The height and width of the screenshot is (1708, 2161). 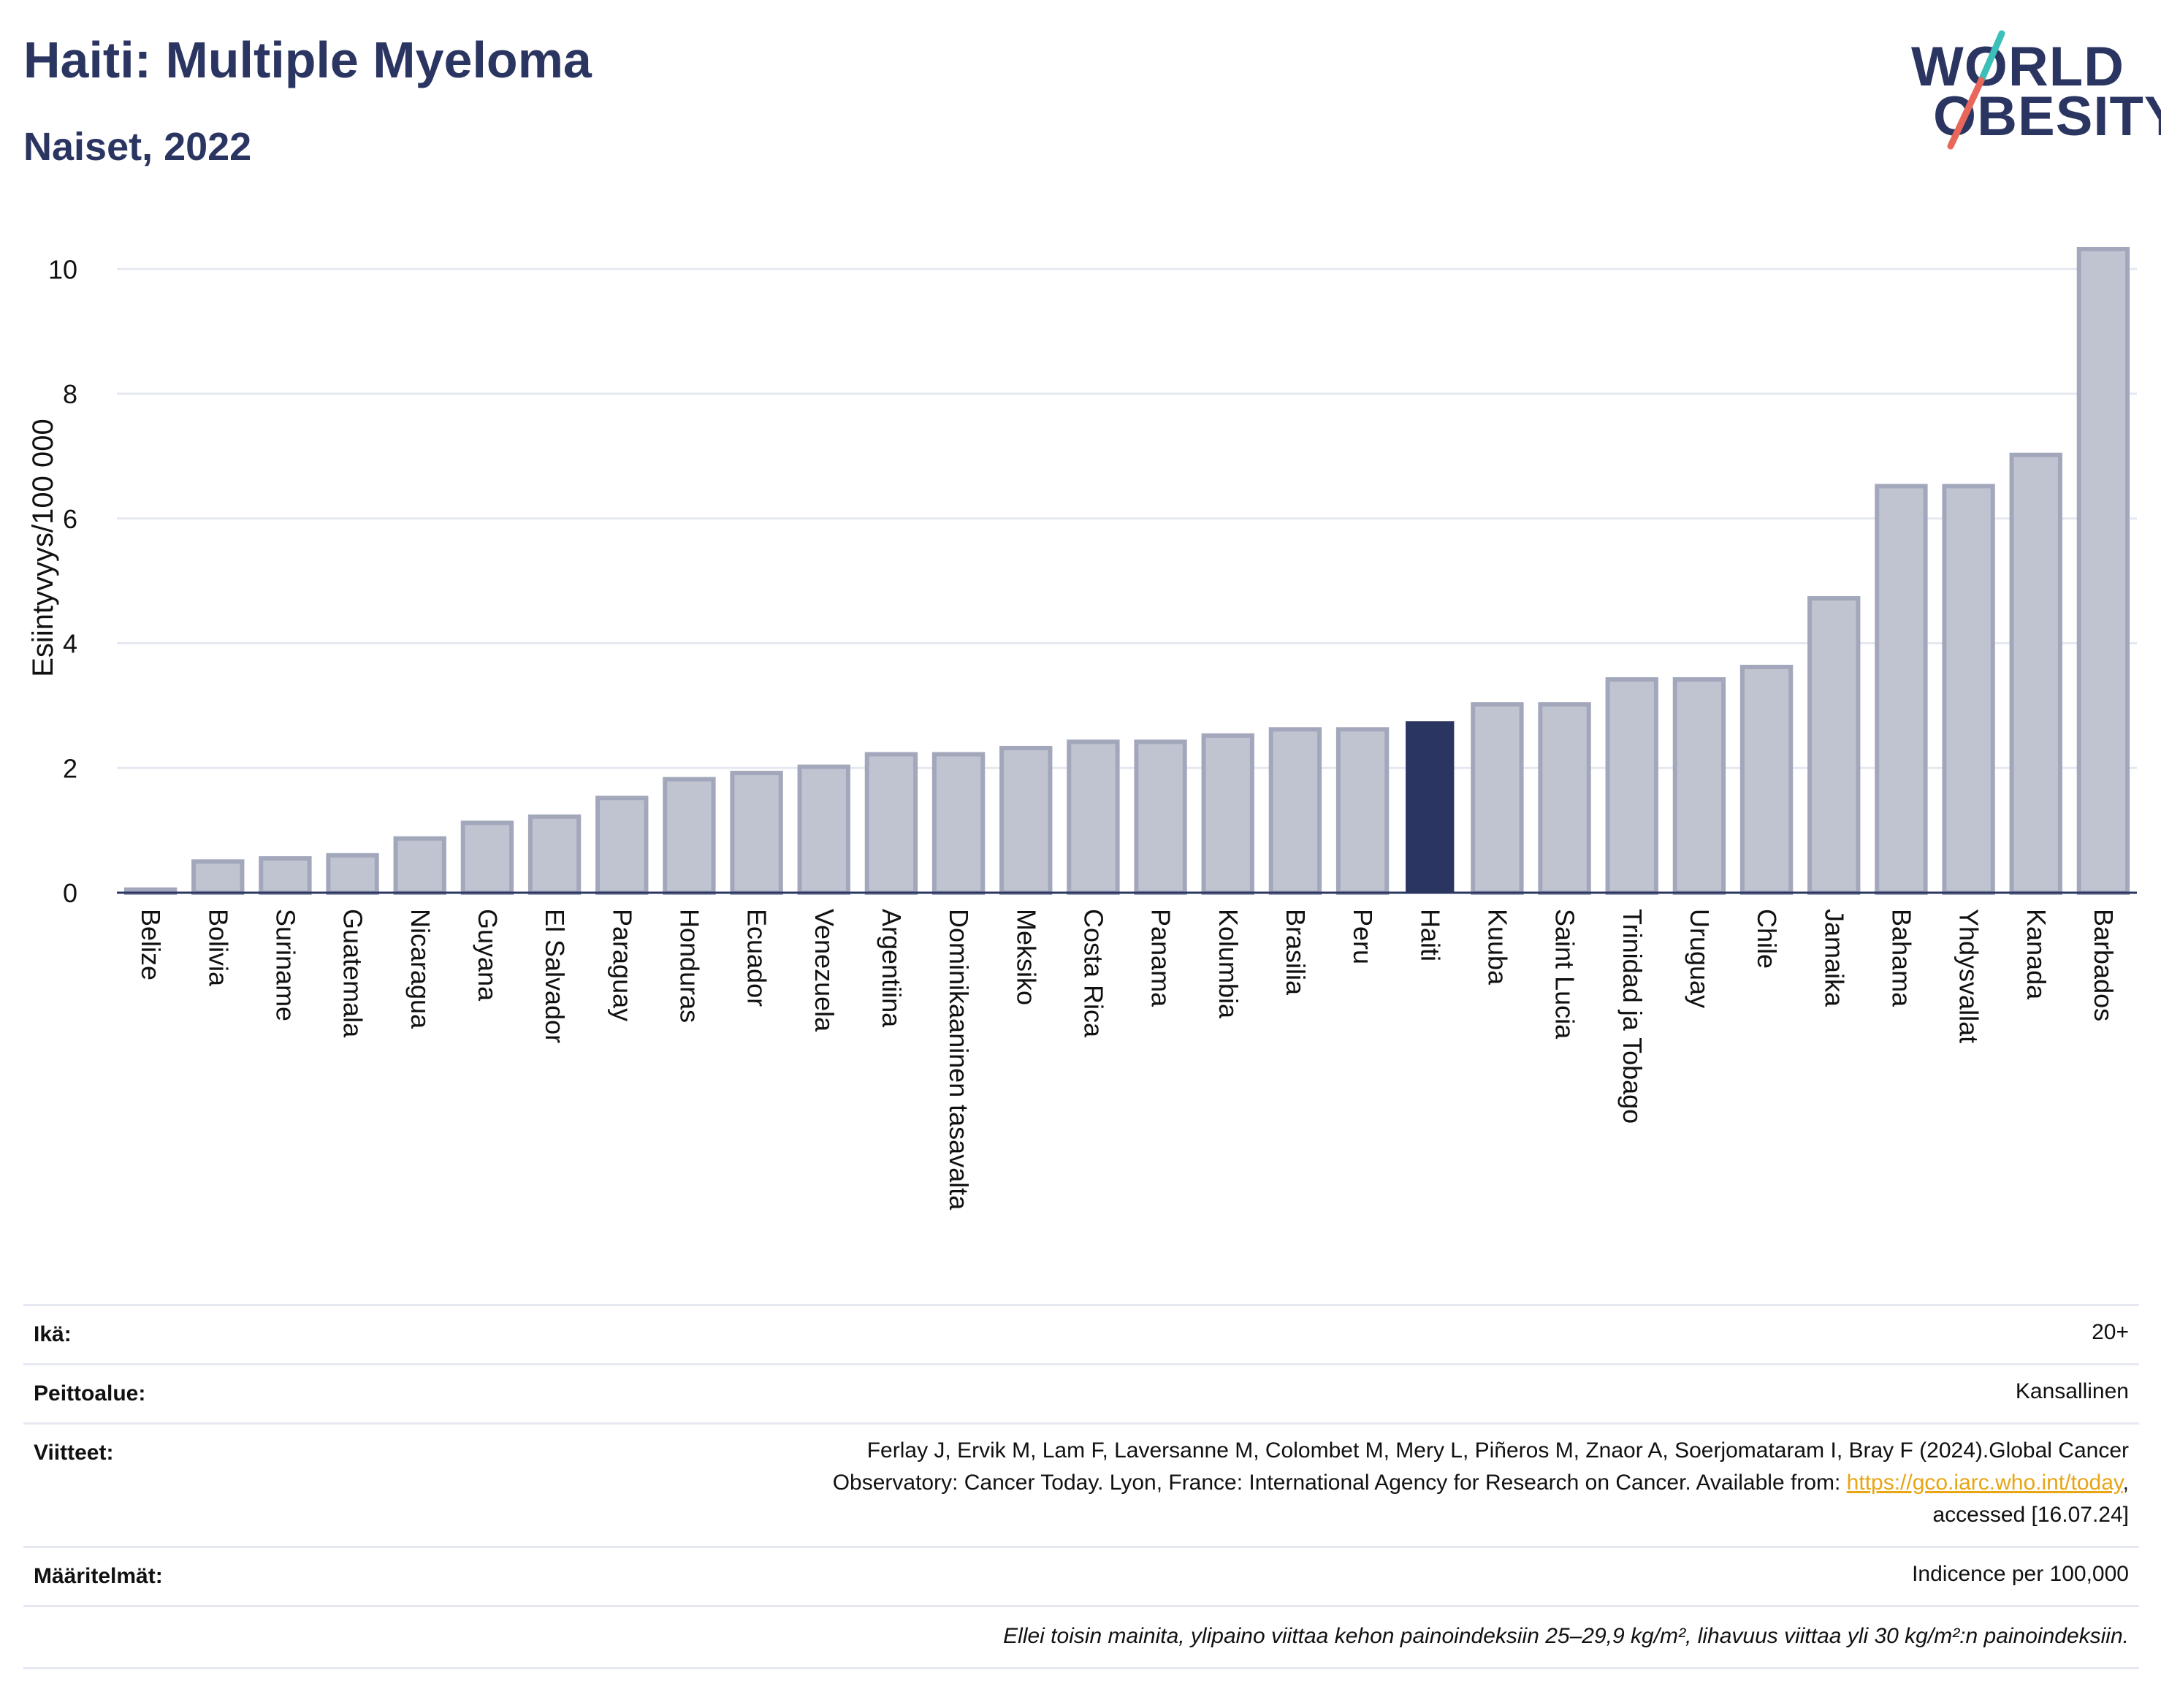 What do you see at coordinates (1161, 958) in the screenshot?
I see `x-tick-label: Panama` at bounding box center [1161, 958].